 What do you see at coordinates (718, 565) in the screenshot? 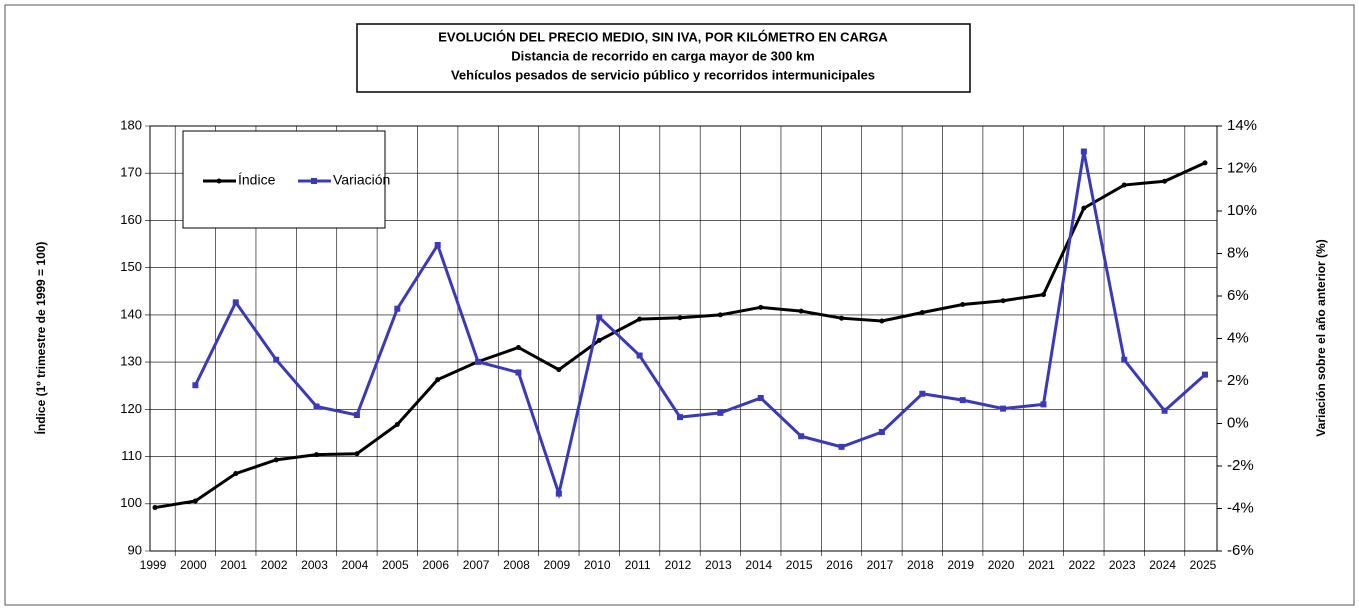
I see `x-tick-label: 2013` at bounding box center [718, 565].